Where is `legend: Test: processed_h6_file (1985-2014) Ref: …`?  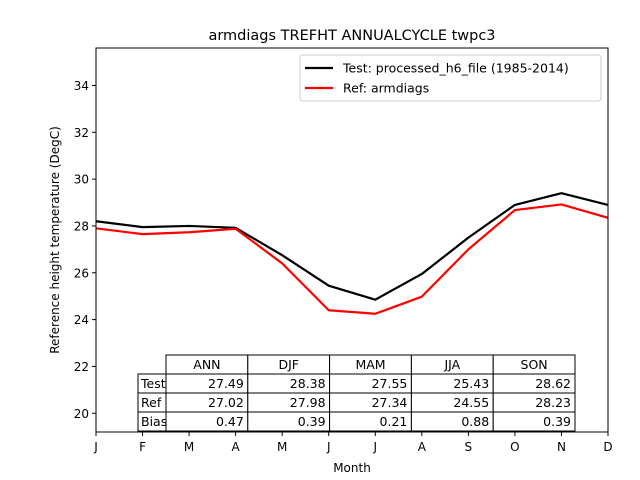 legend: Test: processed_h6_file (1985-2014) Ref: … is located at coordinates (450, 78).